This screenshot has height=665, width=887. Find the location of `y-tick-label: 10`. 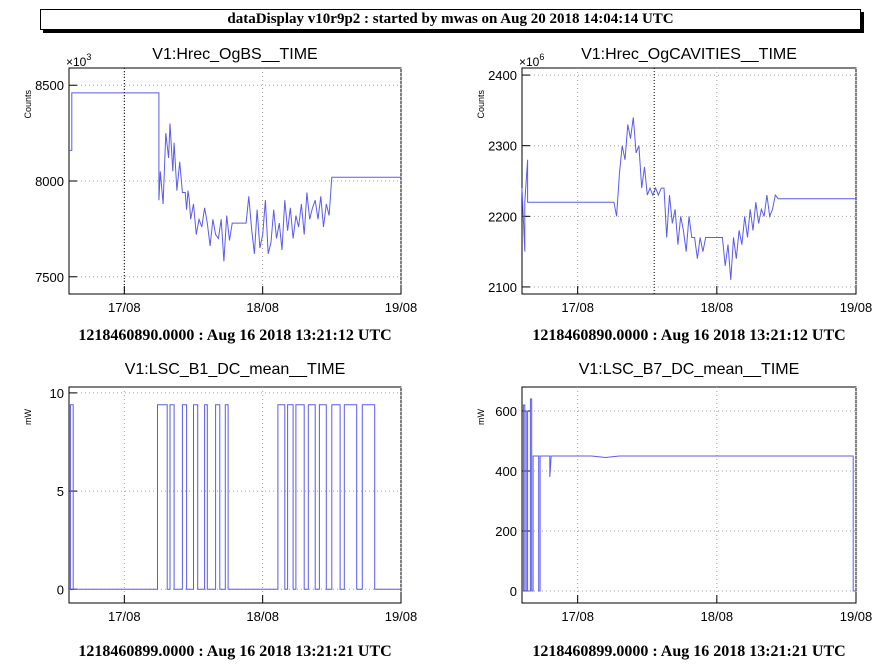

y-tick-label: 10 is located at coordinates (57, 393).